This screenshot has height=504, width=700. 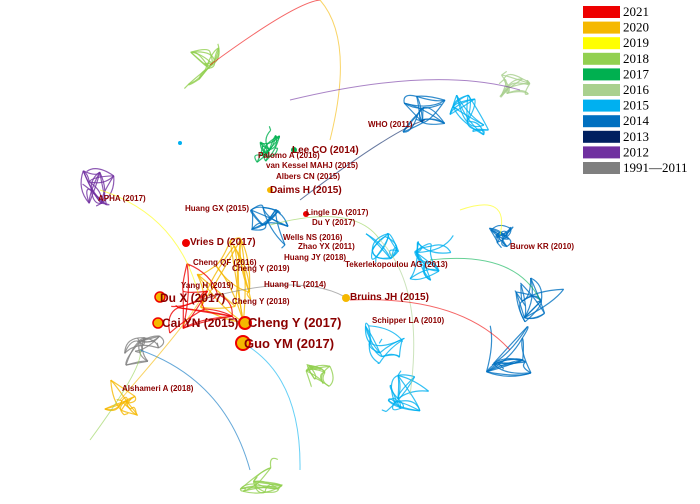 What do you see at coordinates (289, 155) in the screenshot?
I see `node-label: Palomo A (2016)` at bounding box center [289, 155].